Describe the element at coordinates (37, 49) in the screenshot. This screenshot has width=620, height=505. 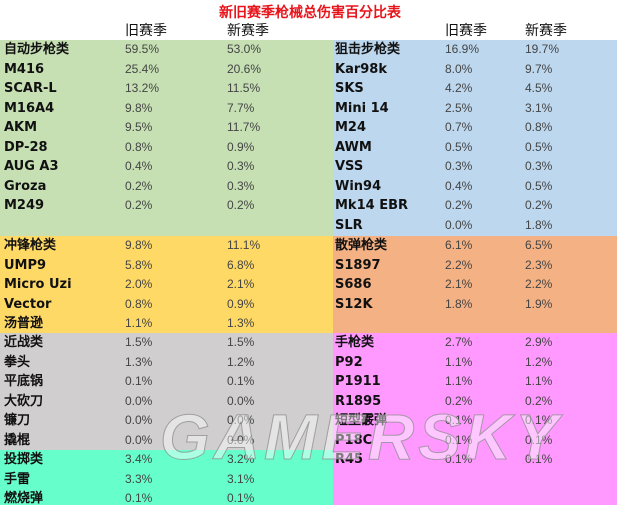
I see `weapon-name: 自动步枪类` at that location.